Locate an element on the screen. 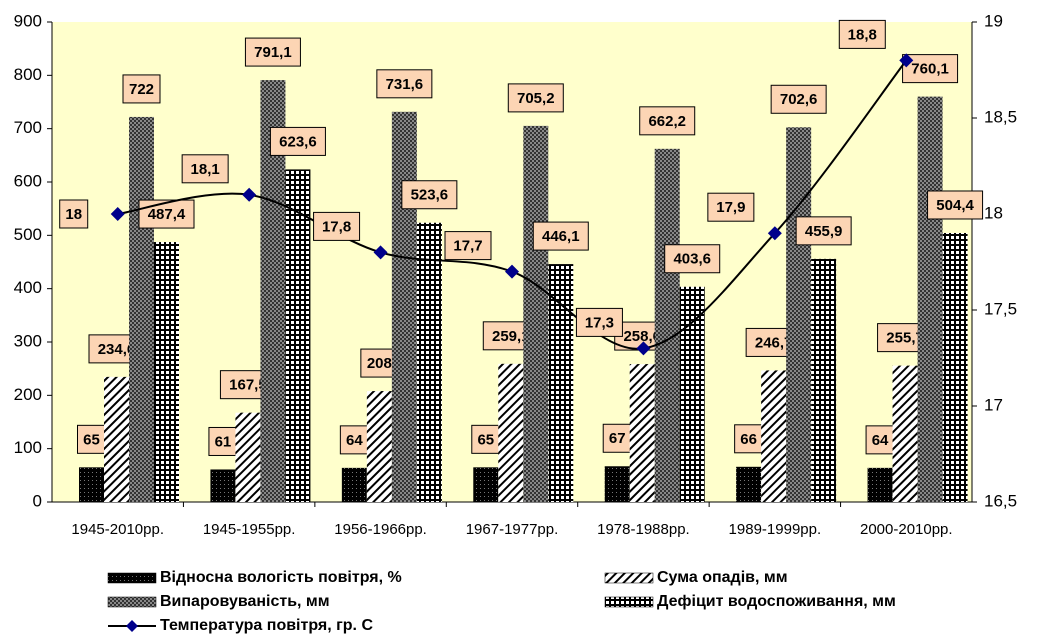 The width and height of the screenshot is (1044, 642). y-tick-label: 600 is located at coordinates (28, 180).